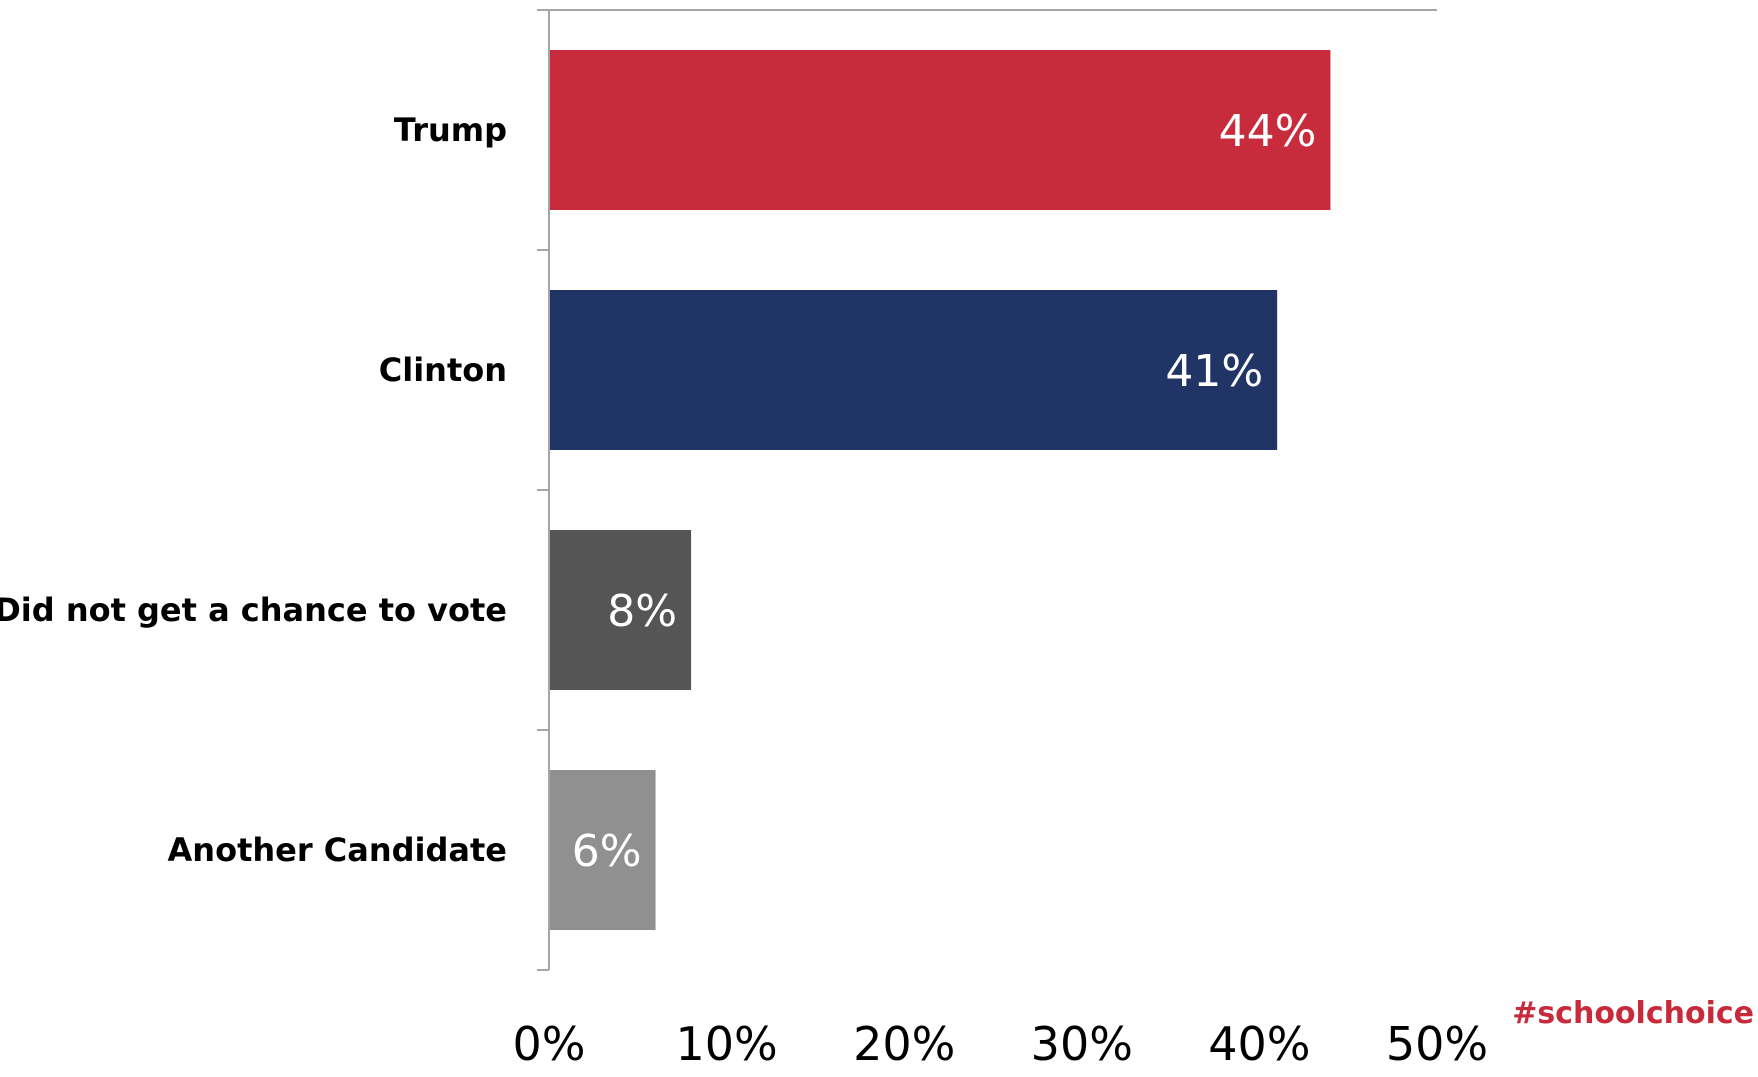 The image size is (1758, 1077). Describe the element at coordinates (1214, 371) in the screenshot. I see `data-label: 41%` at that location.